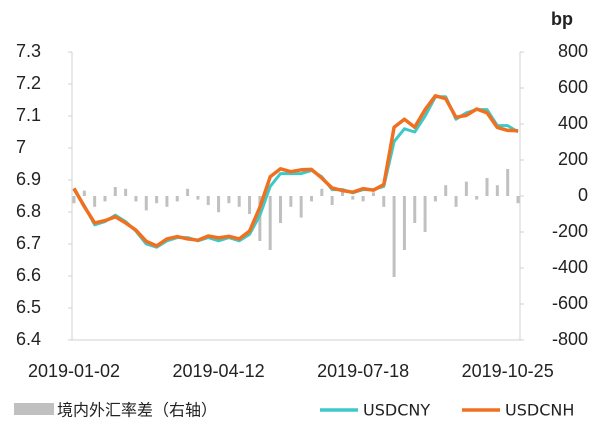 Image resolution: width=599 pixels, height=435 pixels. I want to click on y-tick-label: 7.1, so click(28, 115).